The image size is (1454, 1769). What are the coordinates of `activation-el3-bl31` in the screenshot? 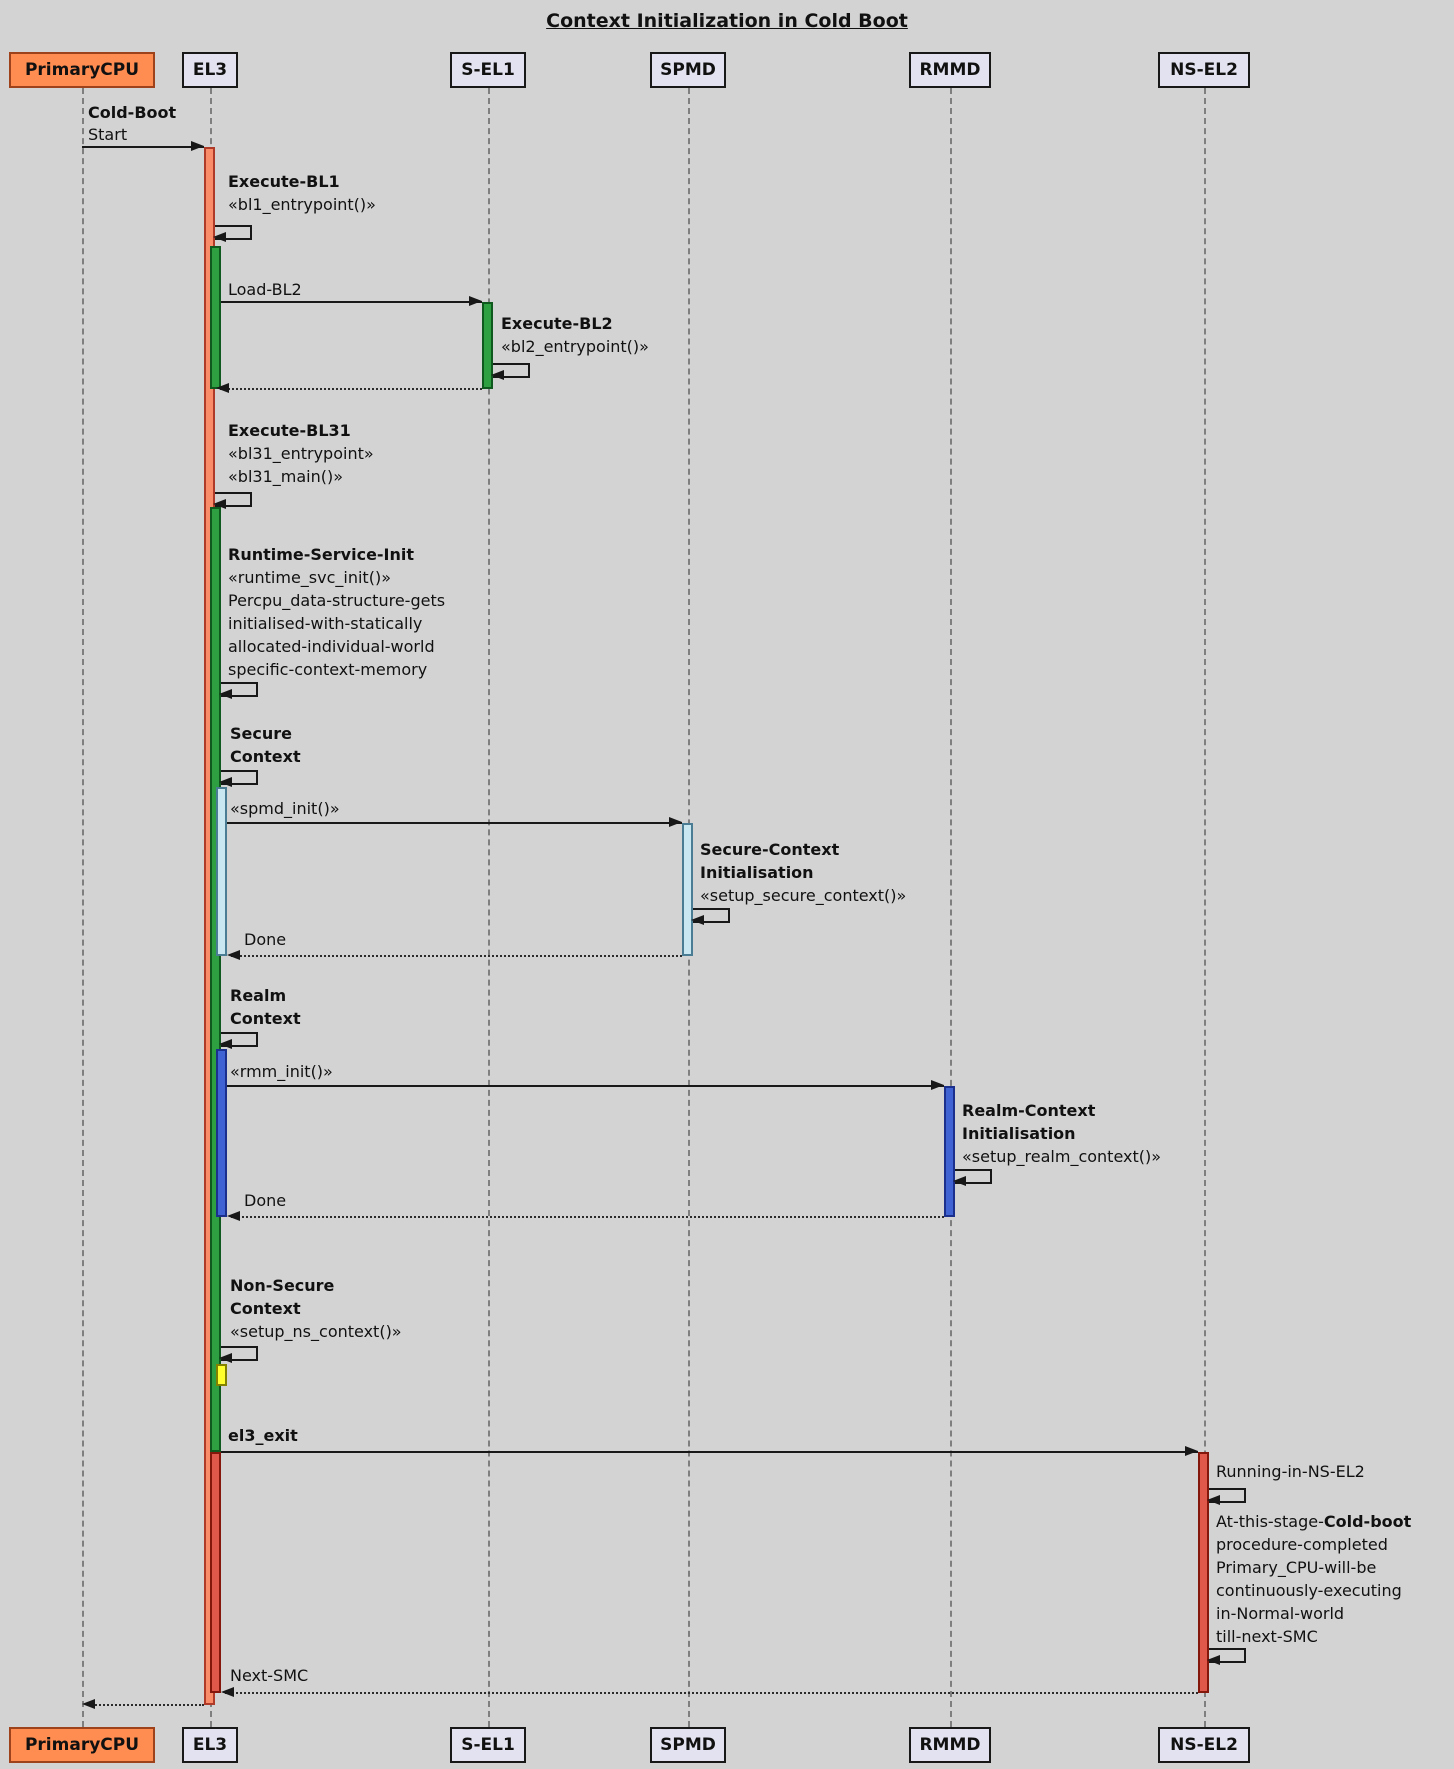 It's located at (215, 979).